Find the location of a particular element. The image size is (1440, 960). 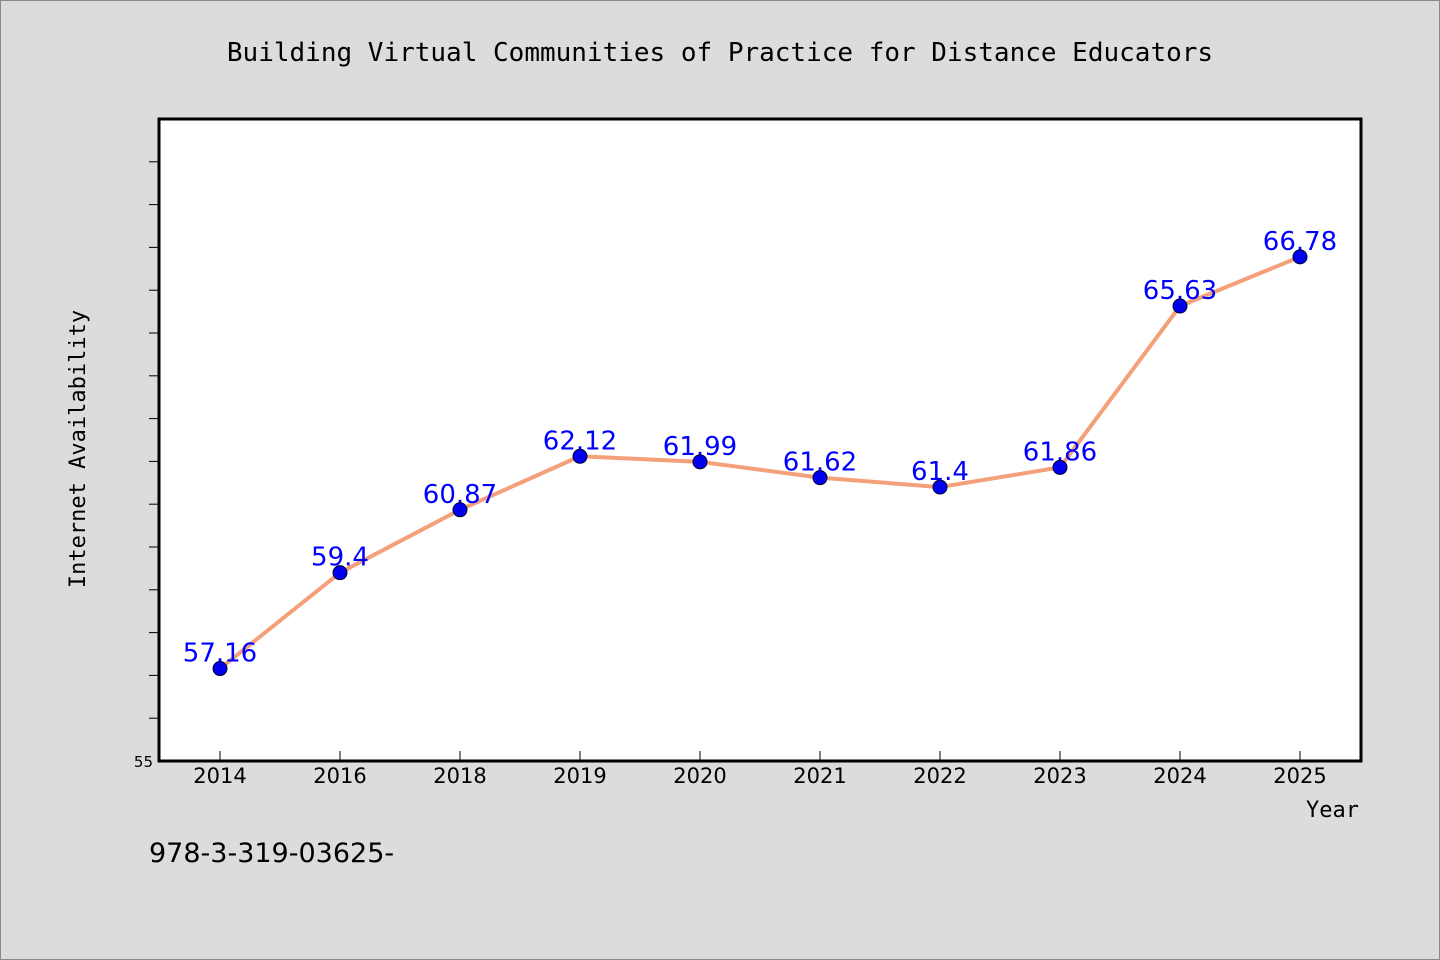

y-tick-label: 55 is located at coordinates (143, 762).